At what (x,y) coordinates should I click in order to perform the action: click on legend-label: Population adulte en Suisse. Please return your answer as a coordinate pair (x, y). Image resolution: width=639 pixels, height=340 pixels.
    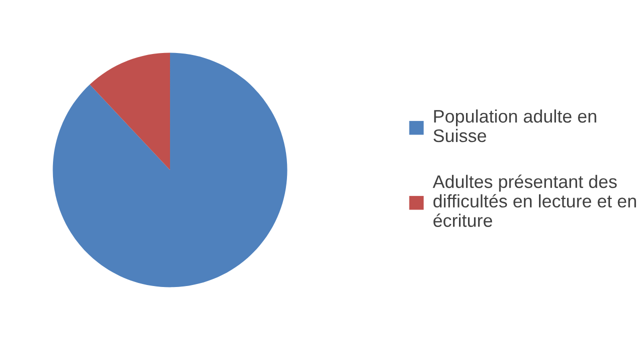
    Looking at the image, I should click on (515, 125).